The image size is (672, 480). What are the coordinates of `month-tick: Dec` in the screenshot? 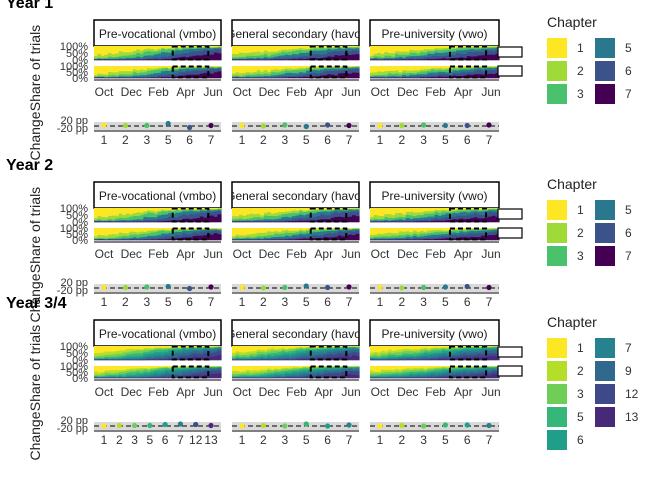 It's located at (269, 92).